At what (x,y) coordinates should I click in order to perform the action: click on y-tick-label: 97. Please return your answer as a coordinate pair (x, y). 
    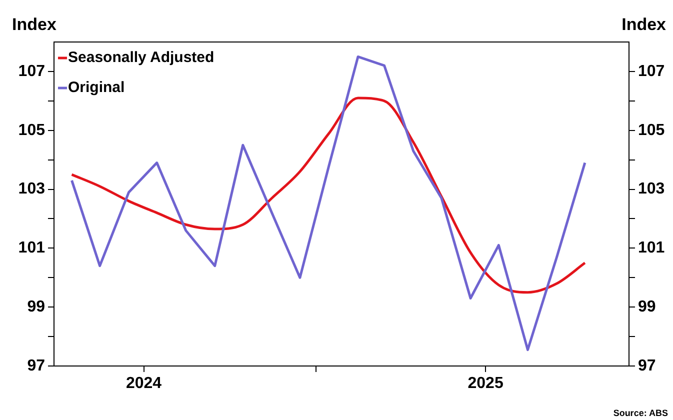
    Looking at the image, I should click on (36, 365).